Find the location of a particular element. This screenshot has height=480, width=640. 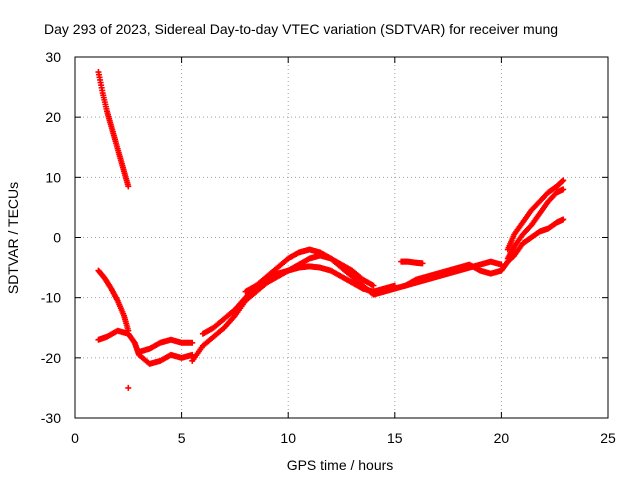

y-tick-label: -30 is located at coordinates (51, 418).